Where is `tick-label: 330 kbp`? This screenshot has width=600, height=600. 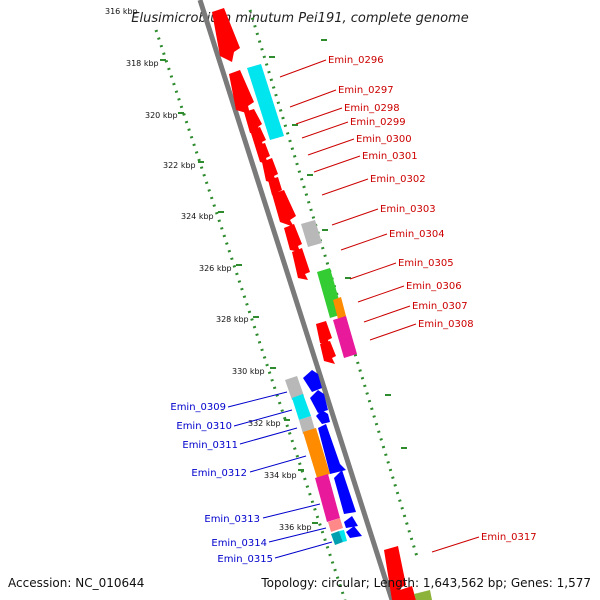
tick-label: 330 kbp is located at coordinates (248, 371).